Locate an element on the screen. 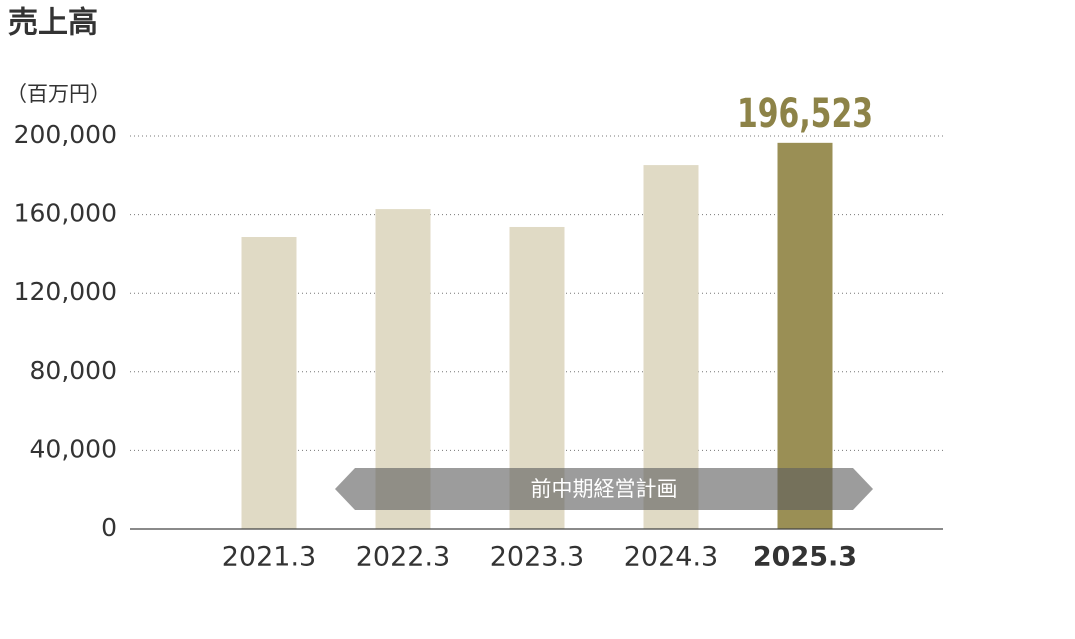 The height and width of the screenshot is (639, 1075). y-tick-label: 200,000 is located at coordinates (65, 134).